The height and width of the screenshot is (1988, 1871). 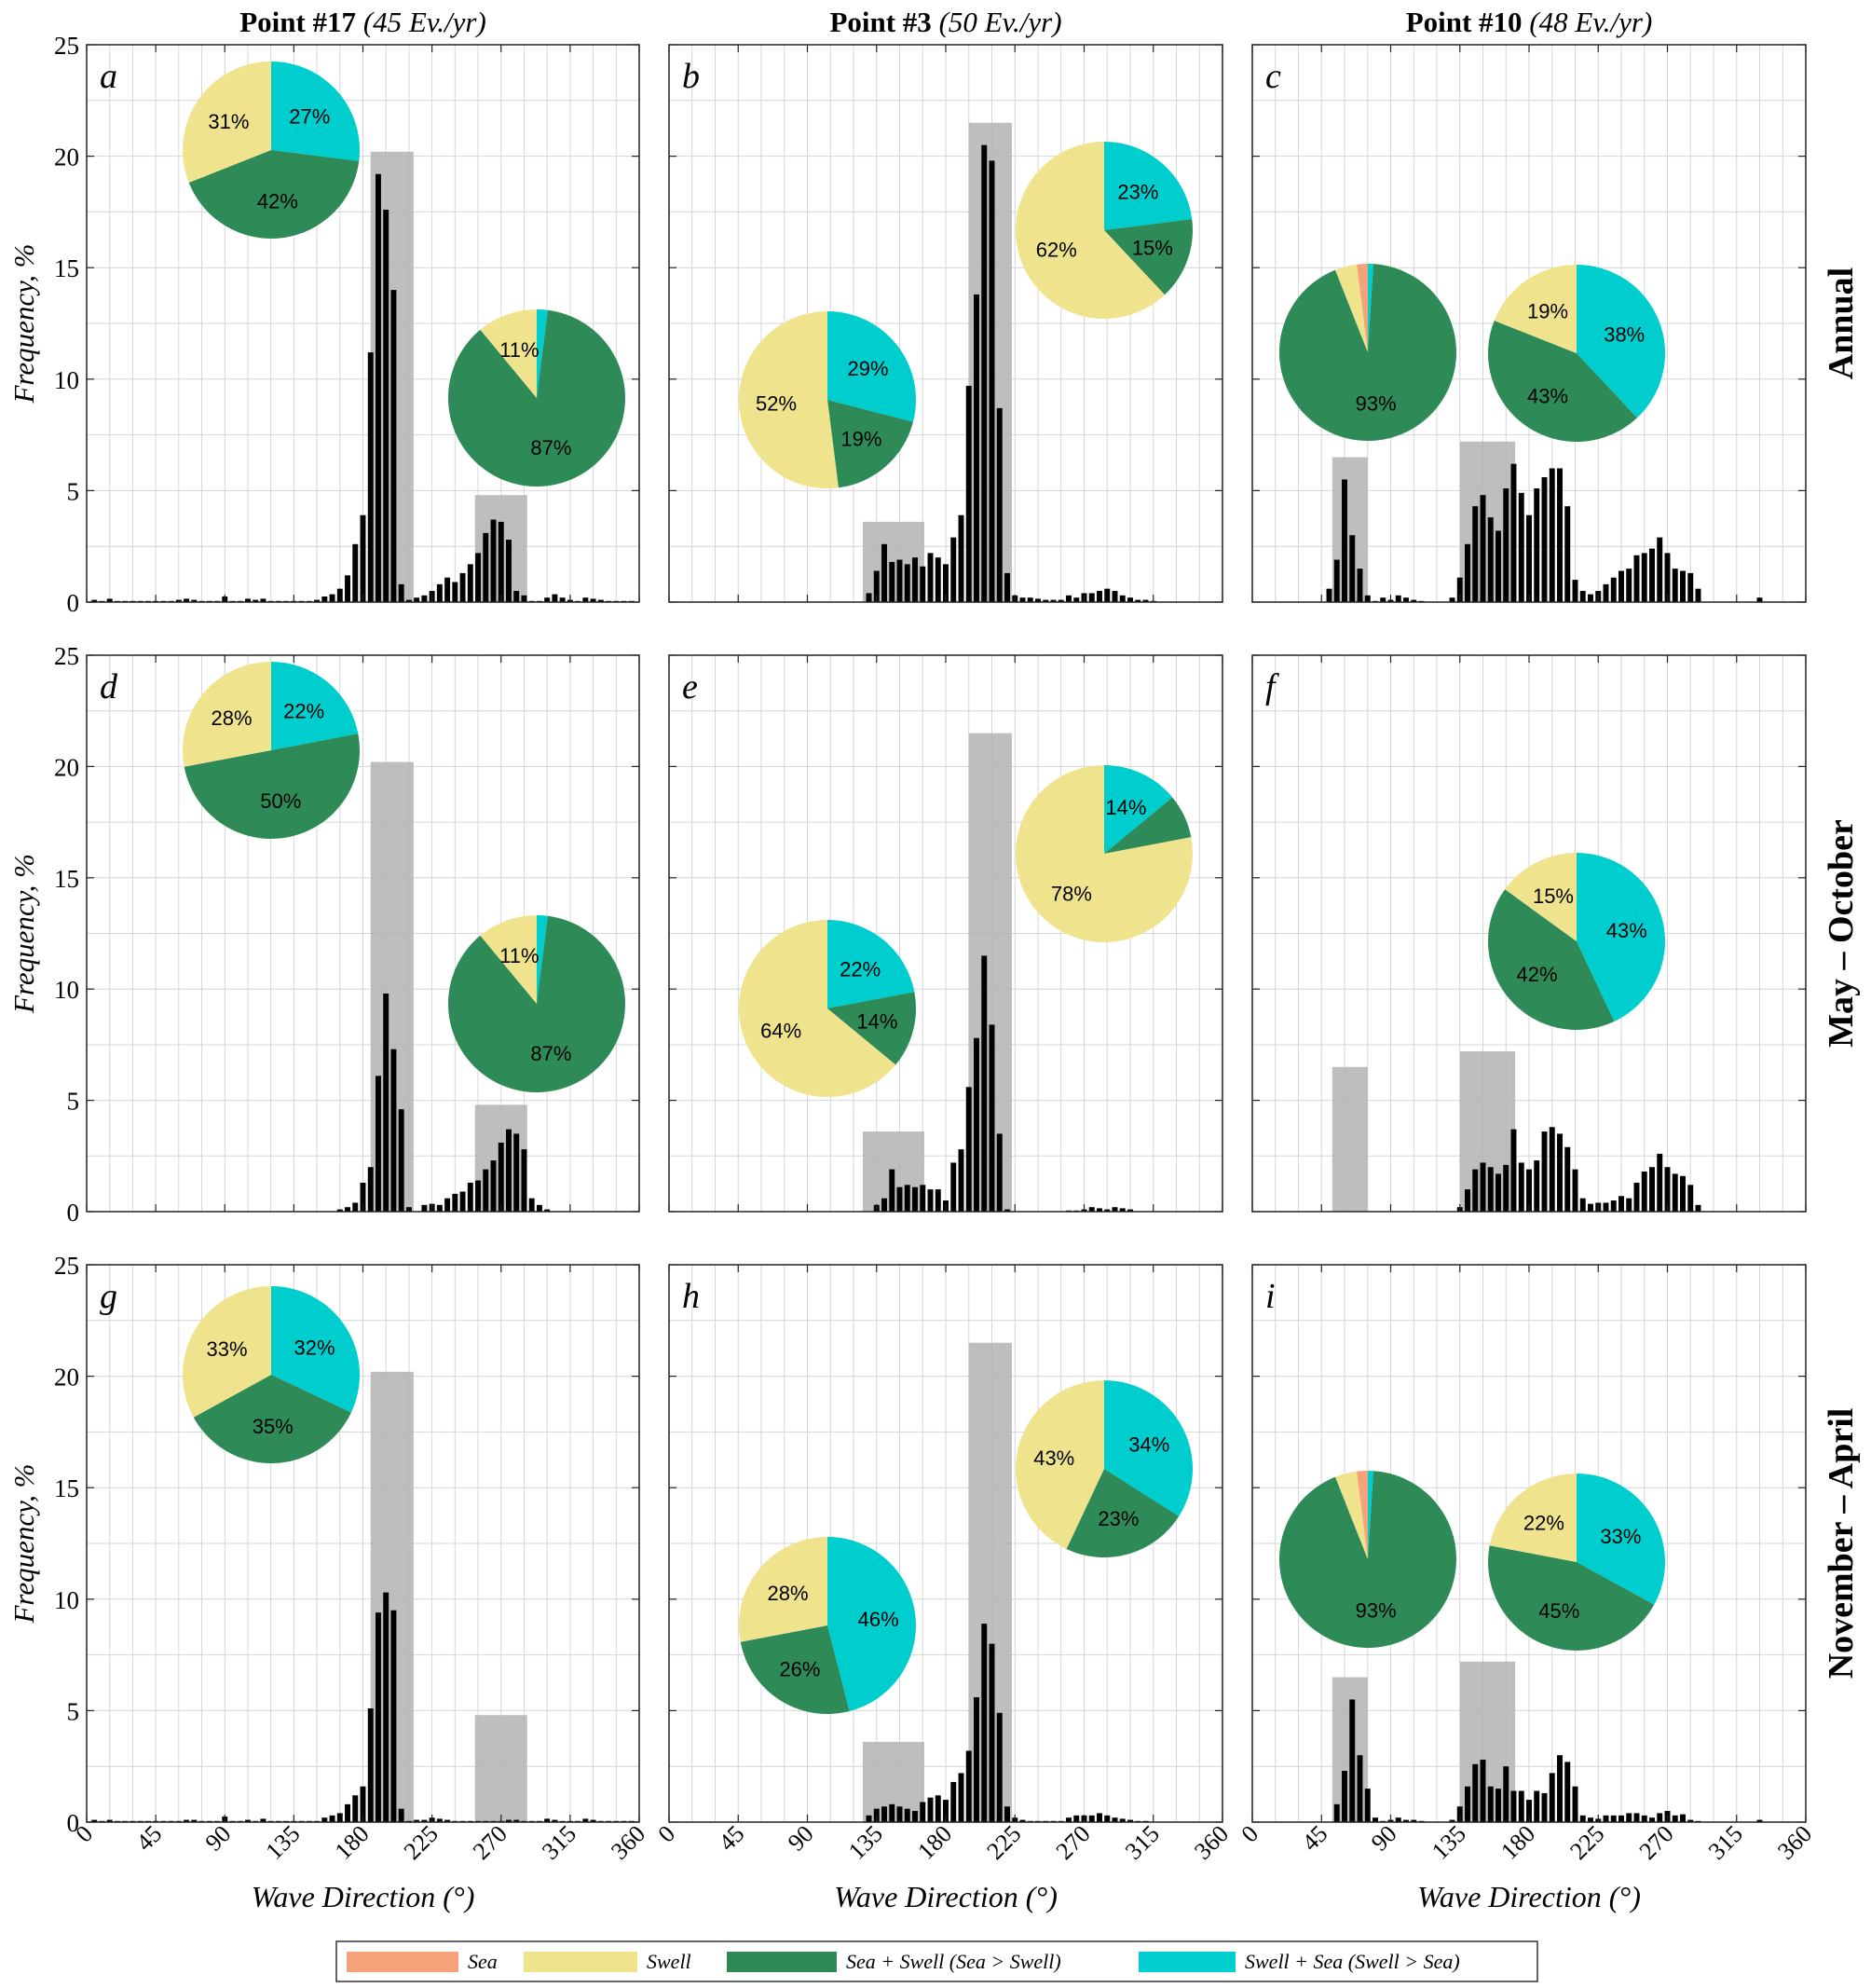 I want to click on legend-label: Sea, so click(x=483, y=1962).